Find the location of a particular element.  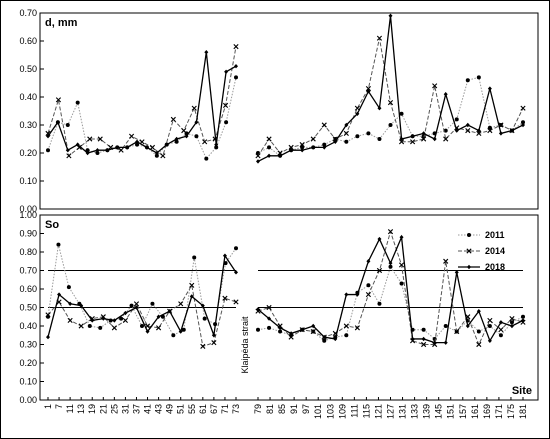

legend-marker-2014 is located at coordinates (469, 251).